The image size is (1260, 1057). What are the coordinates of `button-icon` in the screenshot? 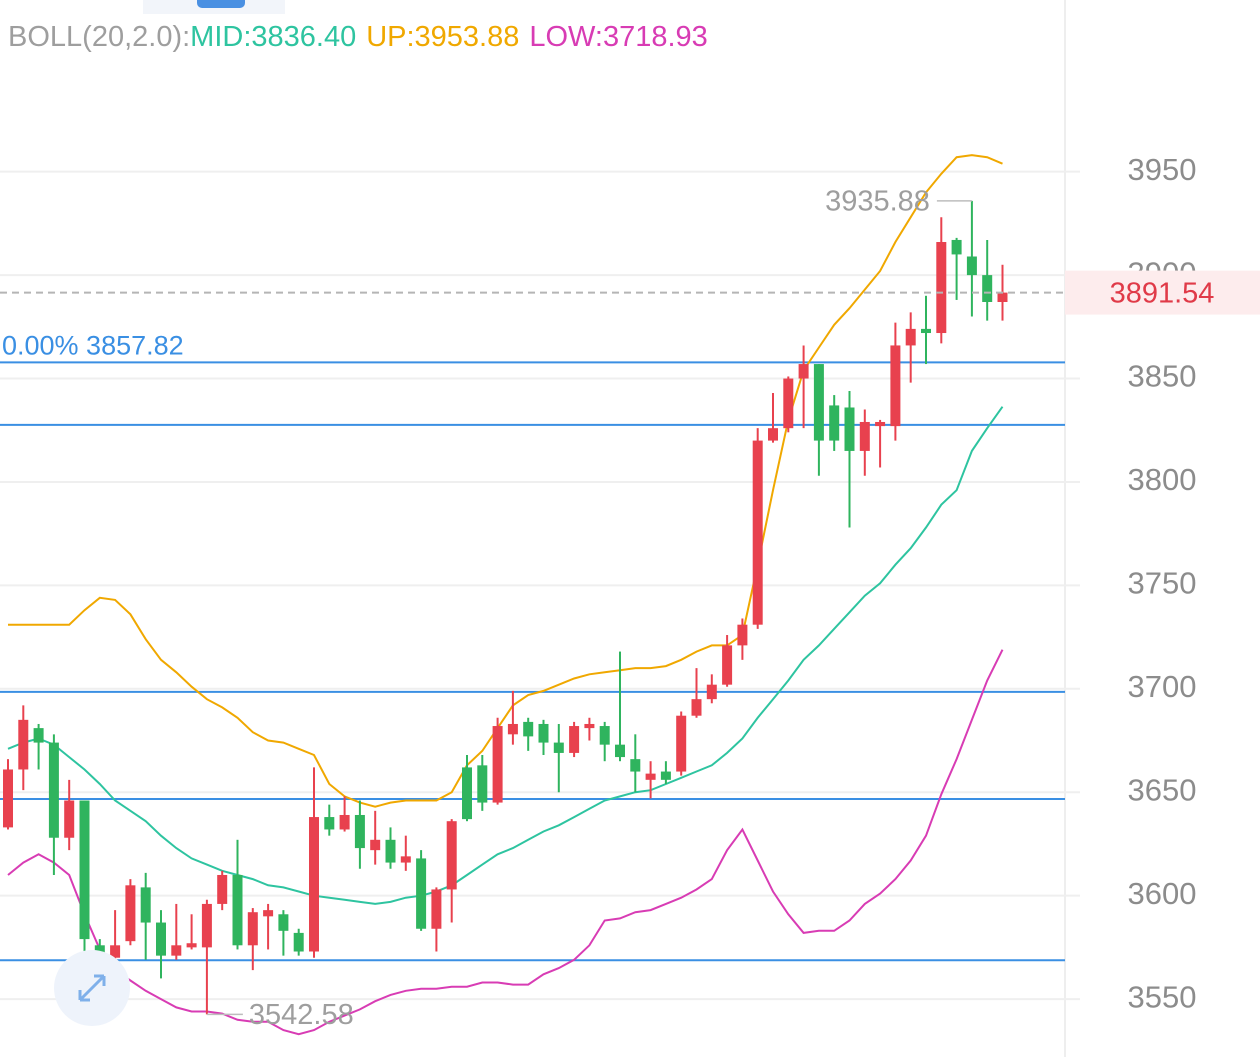 It's located at (92, 988).